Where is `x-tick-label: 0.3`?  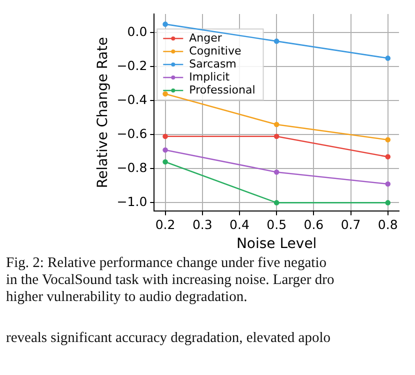 x-tick-label: 0.3 is located at coordinates (202, 224).